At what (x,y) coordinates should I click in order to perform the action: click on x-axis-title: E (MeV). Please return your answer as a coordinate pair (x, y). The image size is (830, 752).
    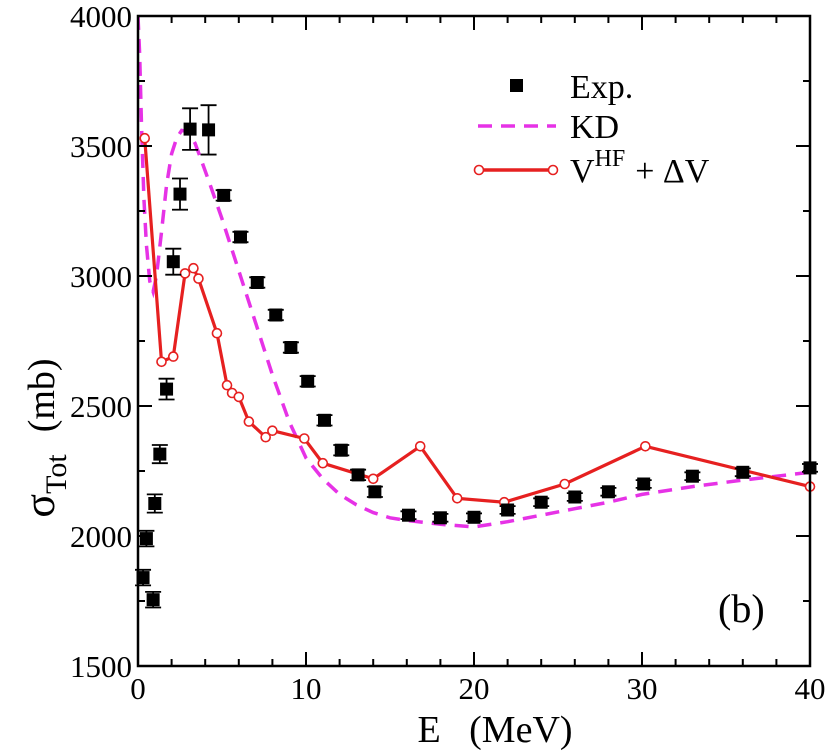
    Looking at the image, I should click on (494, 730).